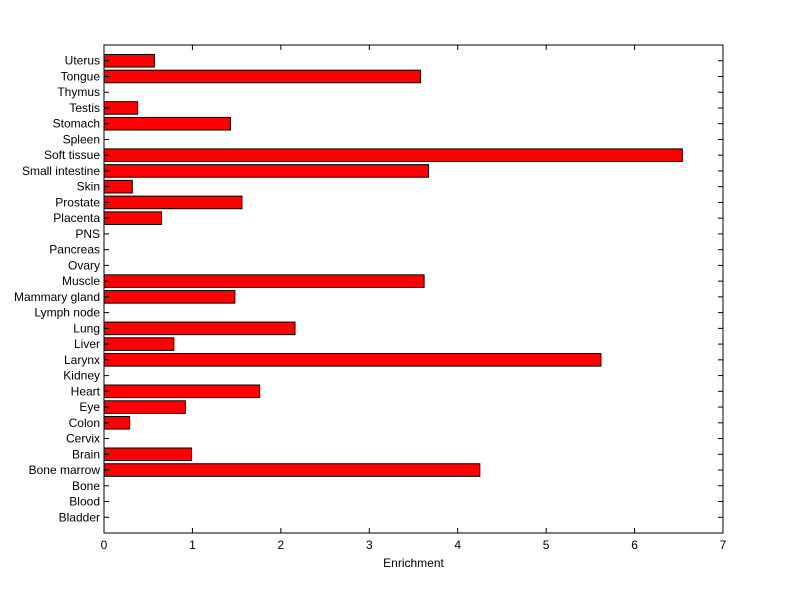 The height and width of the screenshot is (599, 800). What do you see at coordinates (84, 502) in the screenshot?
I see `y-tick-label: Blood` at bounding box center [84, 502].